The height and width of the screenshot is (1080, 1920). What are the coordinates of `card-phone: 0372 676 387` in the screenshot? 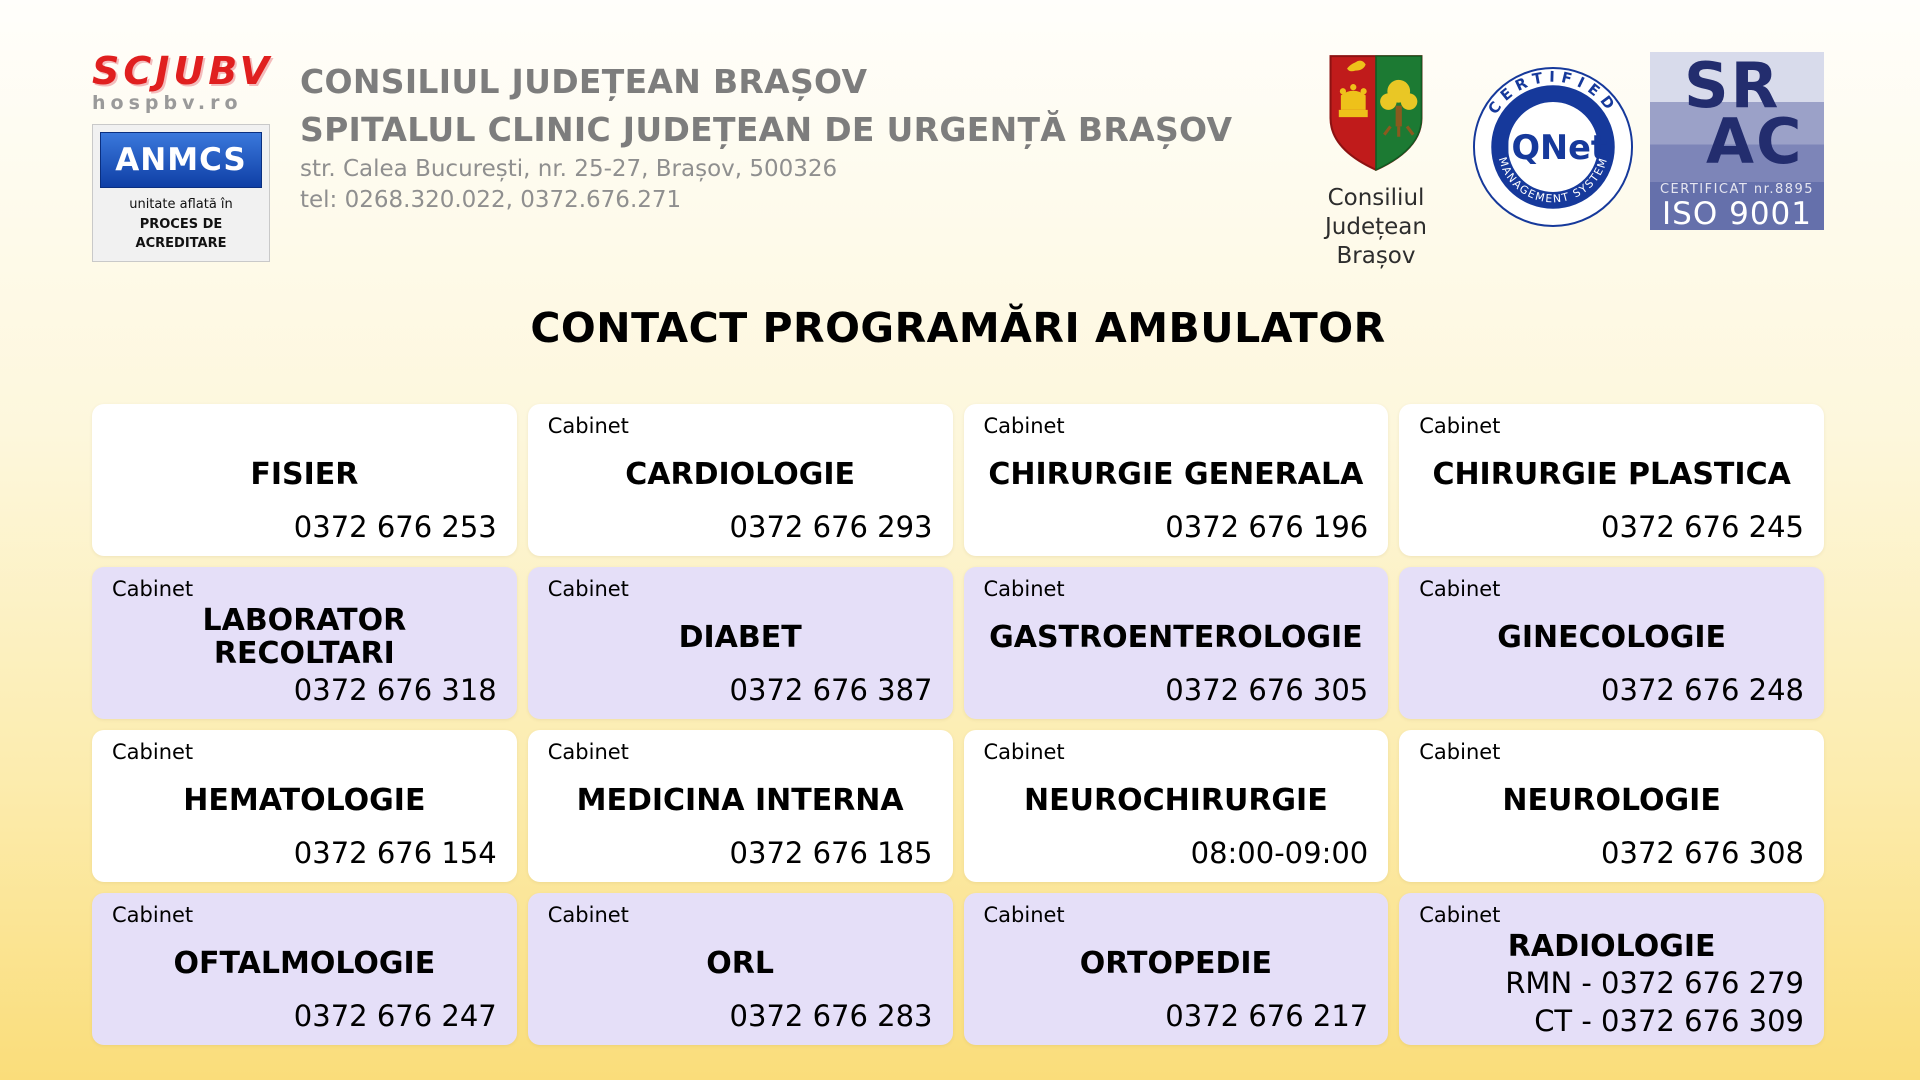 It's located at (831, 689).